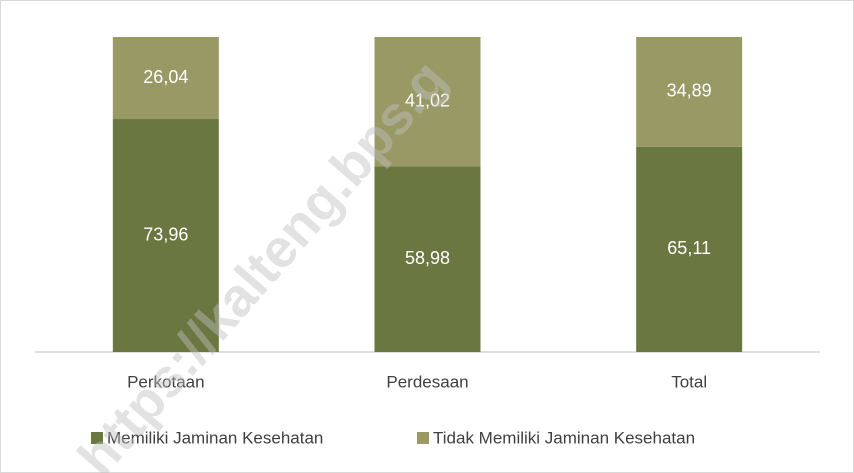  I want to click on data-label: 34,89, so click(689, 91).